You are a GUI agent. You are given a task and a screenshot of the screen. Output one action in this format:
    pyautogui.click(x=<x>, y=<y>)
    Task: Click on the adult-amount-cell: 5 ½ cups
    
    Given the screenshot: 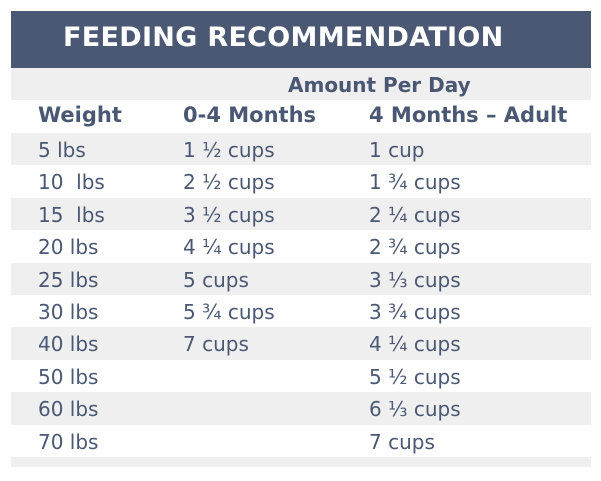 What is the action you would take?
    pyautogui.click(x=415, y=376)
    